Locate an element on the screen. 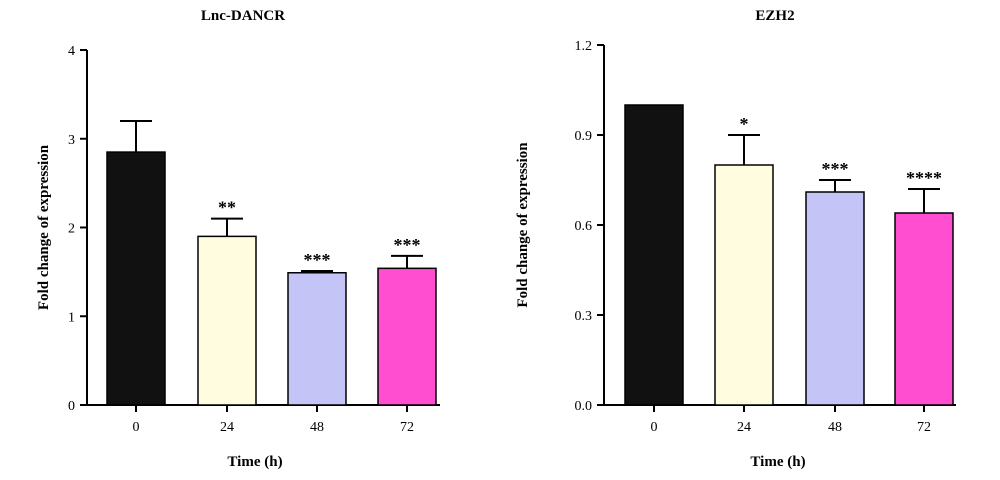  y-tick-label: 0.0 is located at coordinates (584, 406).